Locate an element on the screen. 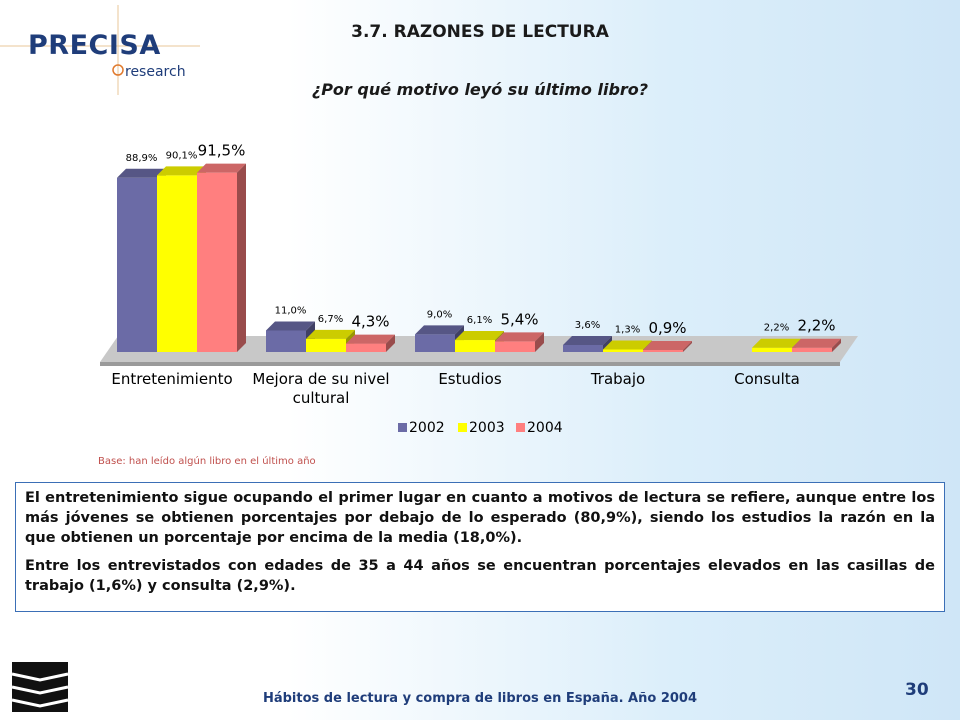  category-label-4: Consulta is located at coordinates (767, 379).